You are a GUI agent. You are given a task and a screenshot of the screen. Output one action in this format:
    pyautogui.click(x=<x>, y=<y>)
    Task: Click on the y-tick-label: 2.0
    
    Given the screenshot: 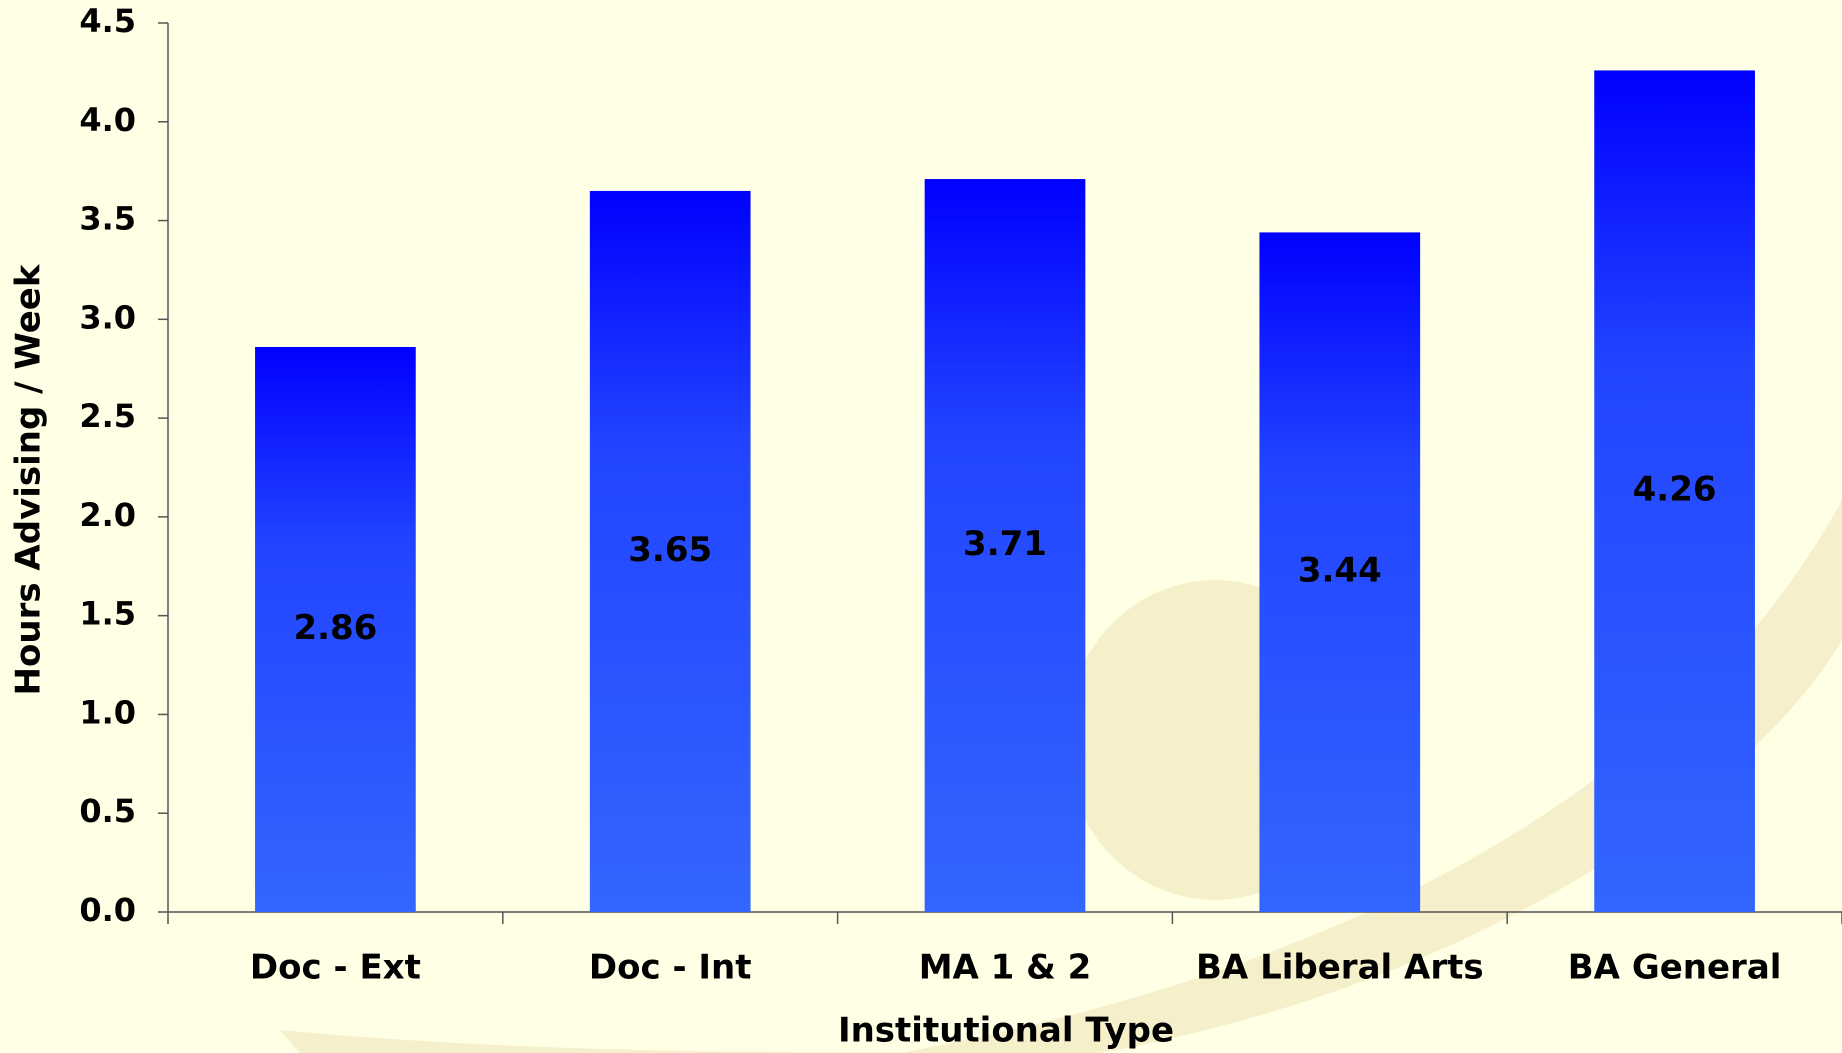 What is the action you would take?
    pyautogui.click(x=107, y=515)
    